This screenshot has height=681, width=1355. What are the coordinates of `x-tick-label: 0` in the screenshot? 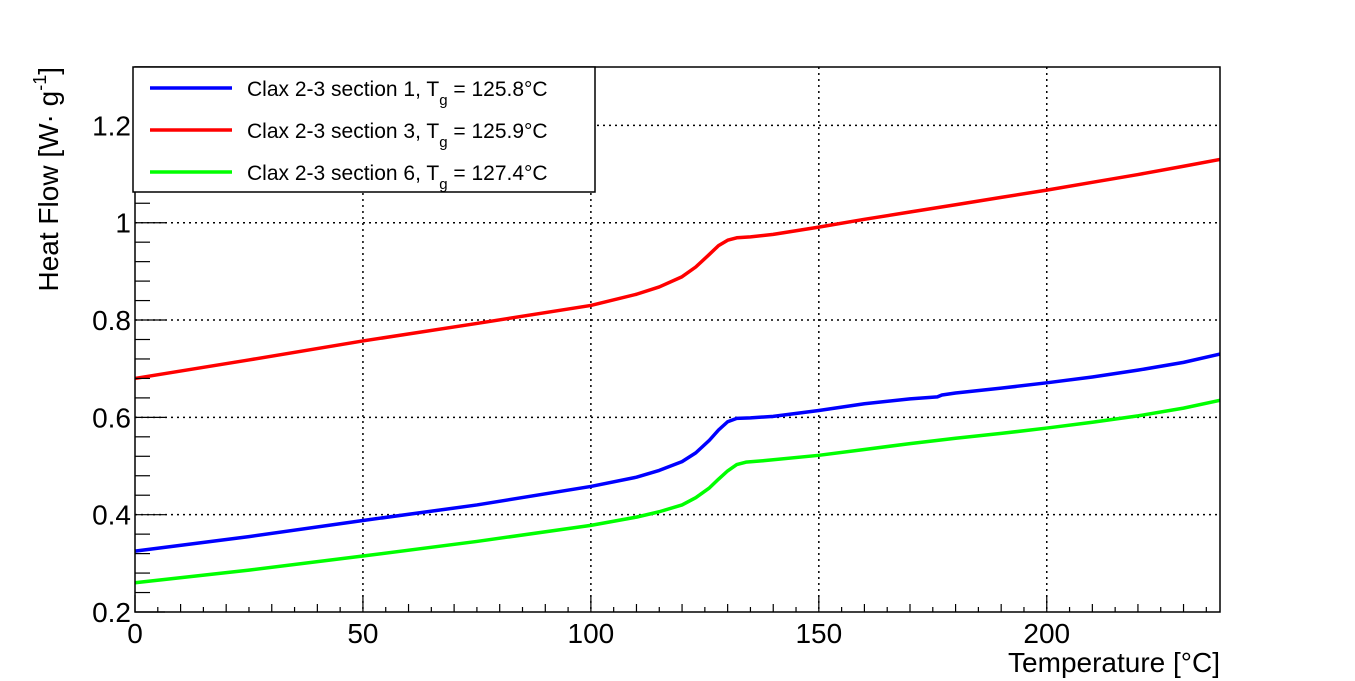 It's located at (135, 633).